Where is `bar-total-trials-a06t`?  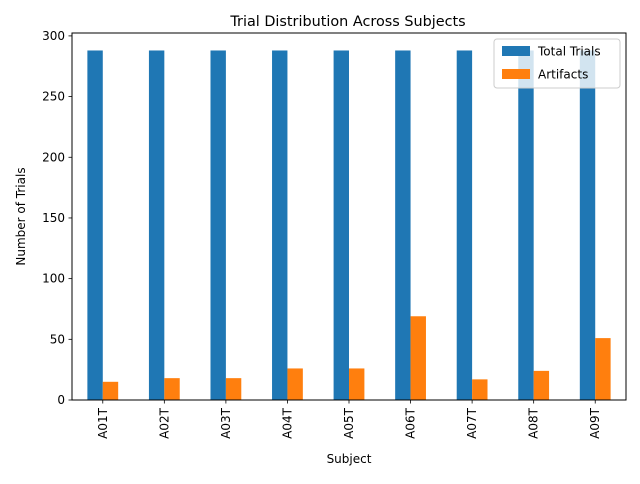
bar-total-trials-a06t is located at coordinates (403, 225).